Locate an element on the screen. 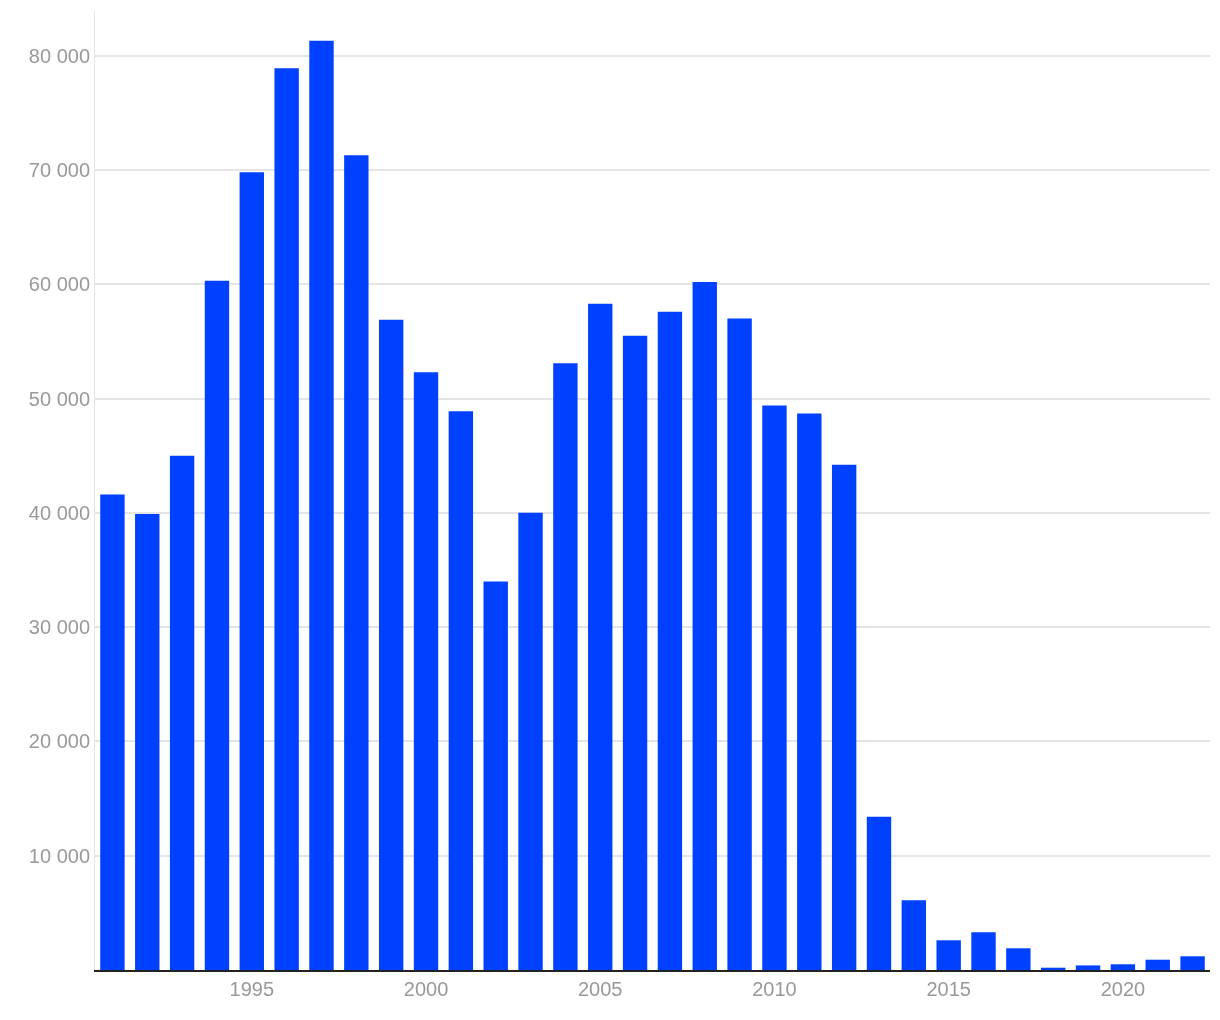 This screenshot has width=1220, height=1020. y-tick-label: 50 000 is located at coordinates (59, 398).